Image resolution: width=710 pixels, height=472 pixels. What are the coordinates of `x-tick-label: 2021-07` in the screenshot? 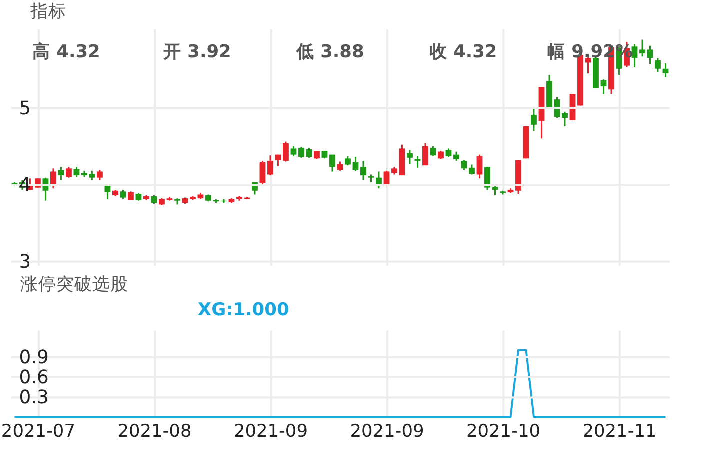 It's located at (38, 432).